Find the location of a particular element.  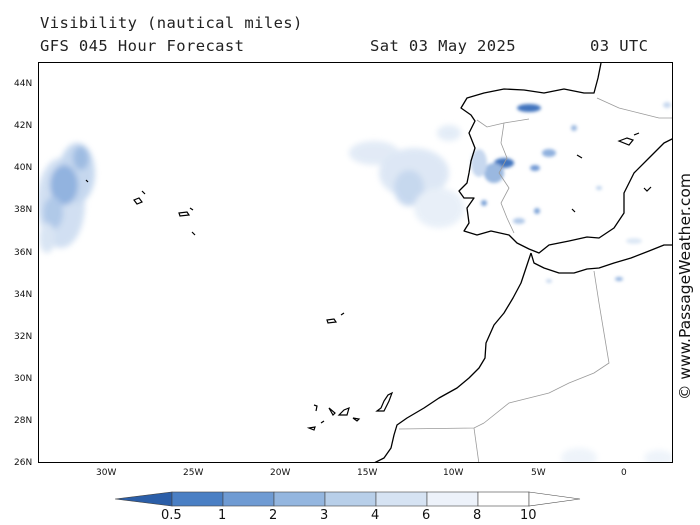

legend-label-10: 10 is located at coordinates (528, 515).